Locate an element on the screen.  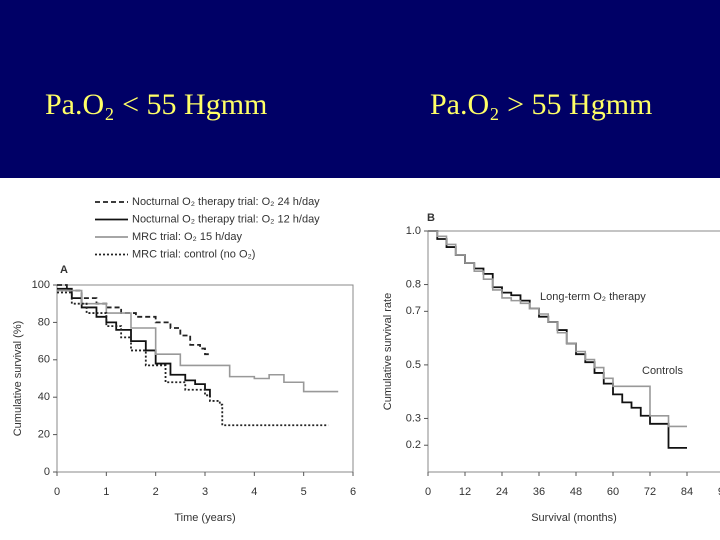
y-tick-label: 60 is located at coordinates (44, 360).